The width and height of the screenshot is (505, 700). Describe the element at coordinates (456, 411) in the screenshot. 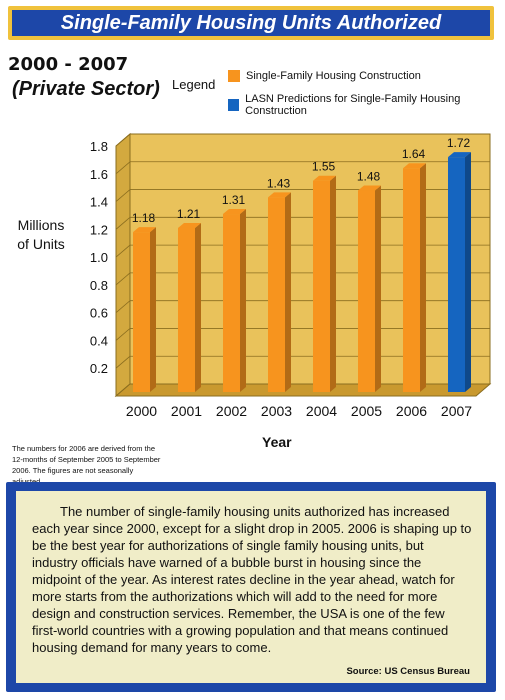

I see `x-tick-label-2007: 2007` at that location.